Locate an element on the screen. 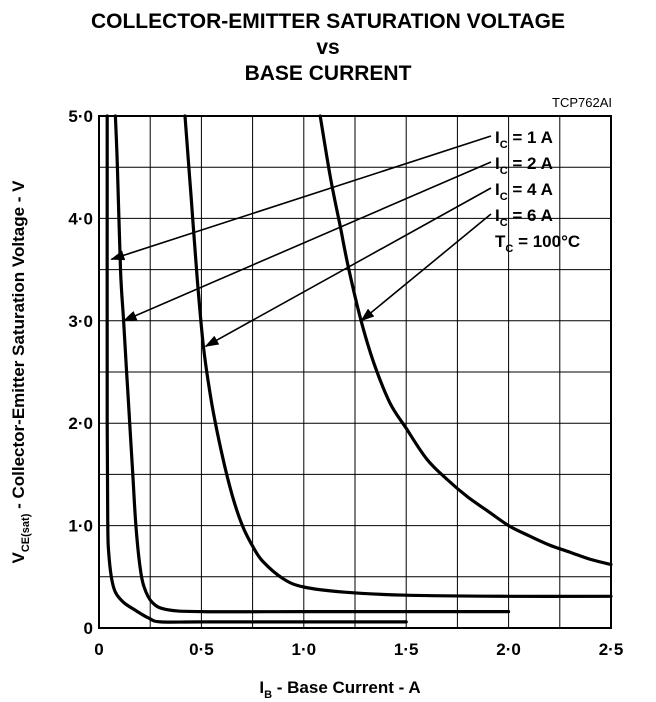 This screenshot has height=702, width=656. chart-title-line-1: COLLECTOR-EMITTER SATURATION VOLTAGE is located at coordinates (328, 21).